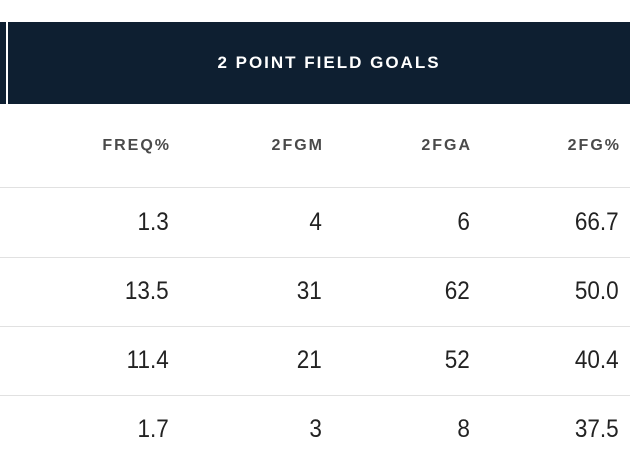 Image resolution: width=630 pixels, height=468 pixels. I want to click on cell-2fg-pct: 50.0, so click(597, 291).